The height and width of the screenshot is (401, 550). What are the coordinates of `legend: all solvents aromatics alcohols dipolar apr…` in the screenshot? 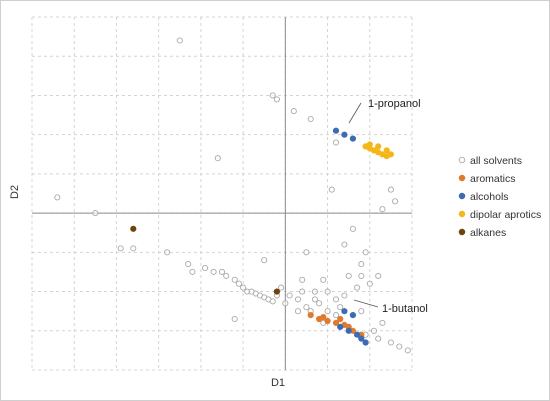 It's located at (499, 197).